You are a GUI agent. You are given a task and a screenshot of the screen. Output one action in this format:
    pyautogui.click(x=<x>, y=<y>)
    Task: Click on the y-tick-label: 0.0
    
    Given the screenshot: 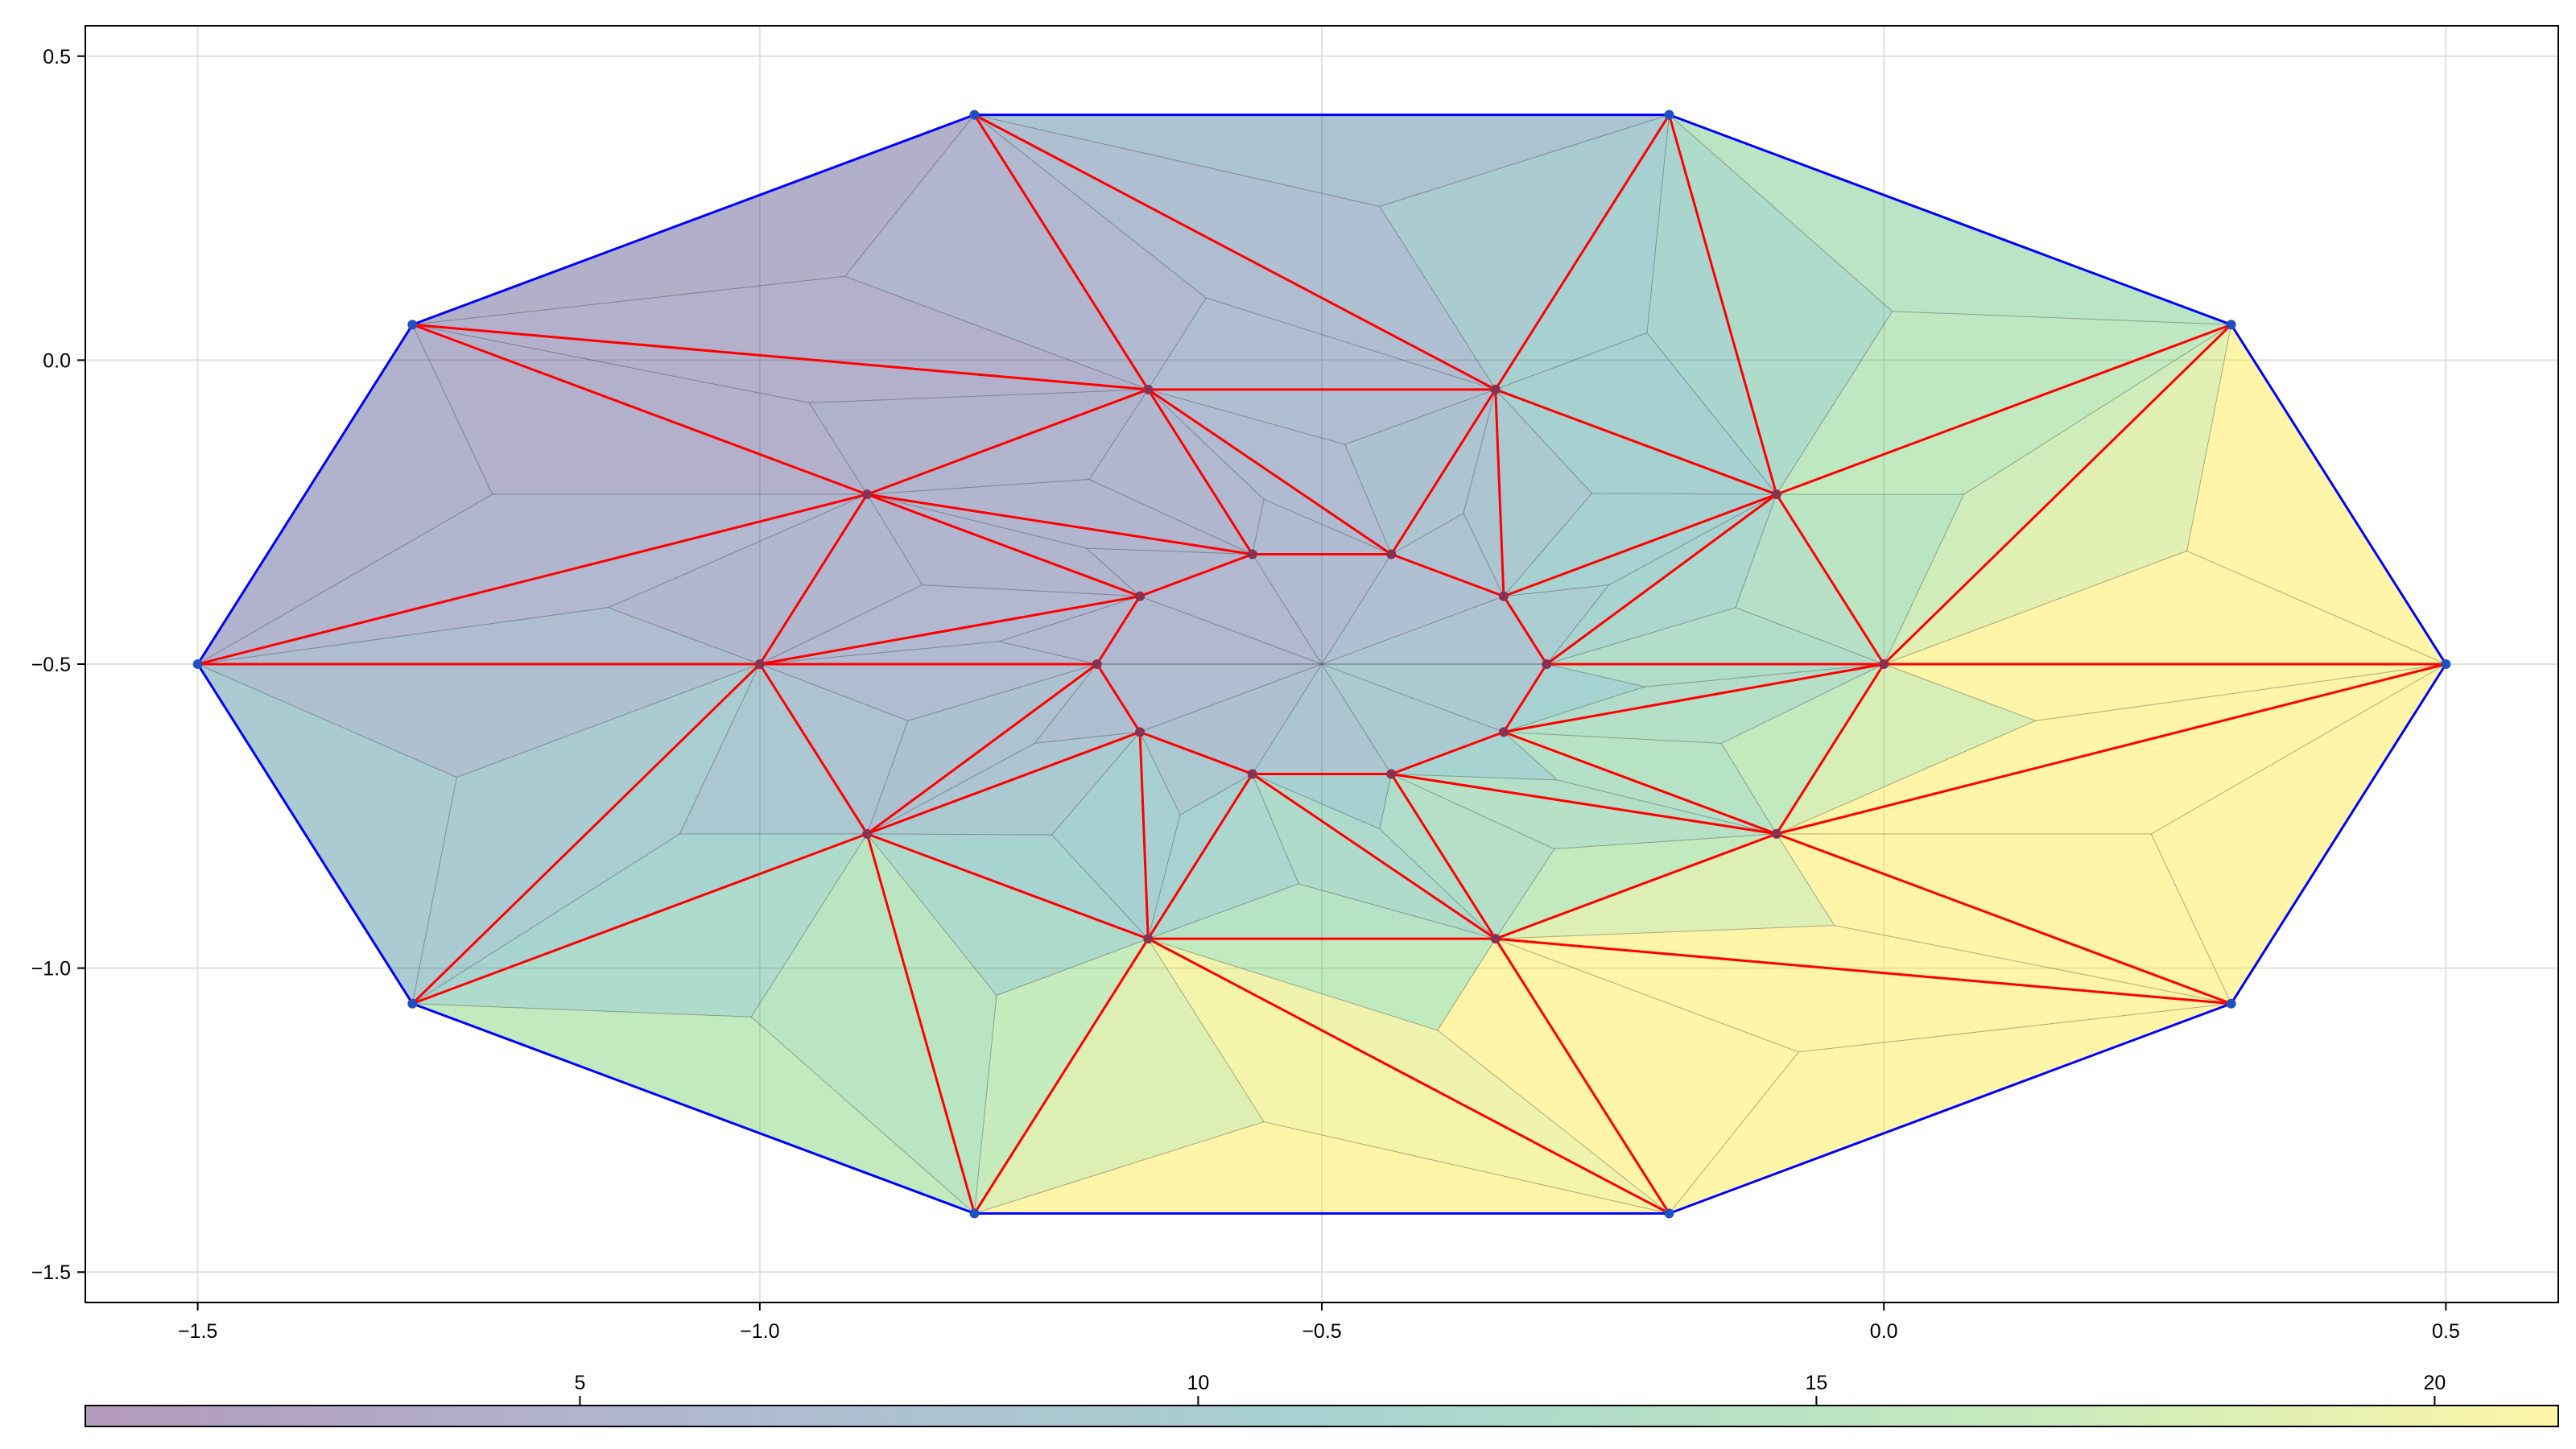 What is the action you would take?
    pyautogui.click(x=57, y=360)
    